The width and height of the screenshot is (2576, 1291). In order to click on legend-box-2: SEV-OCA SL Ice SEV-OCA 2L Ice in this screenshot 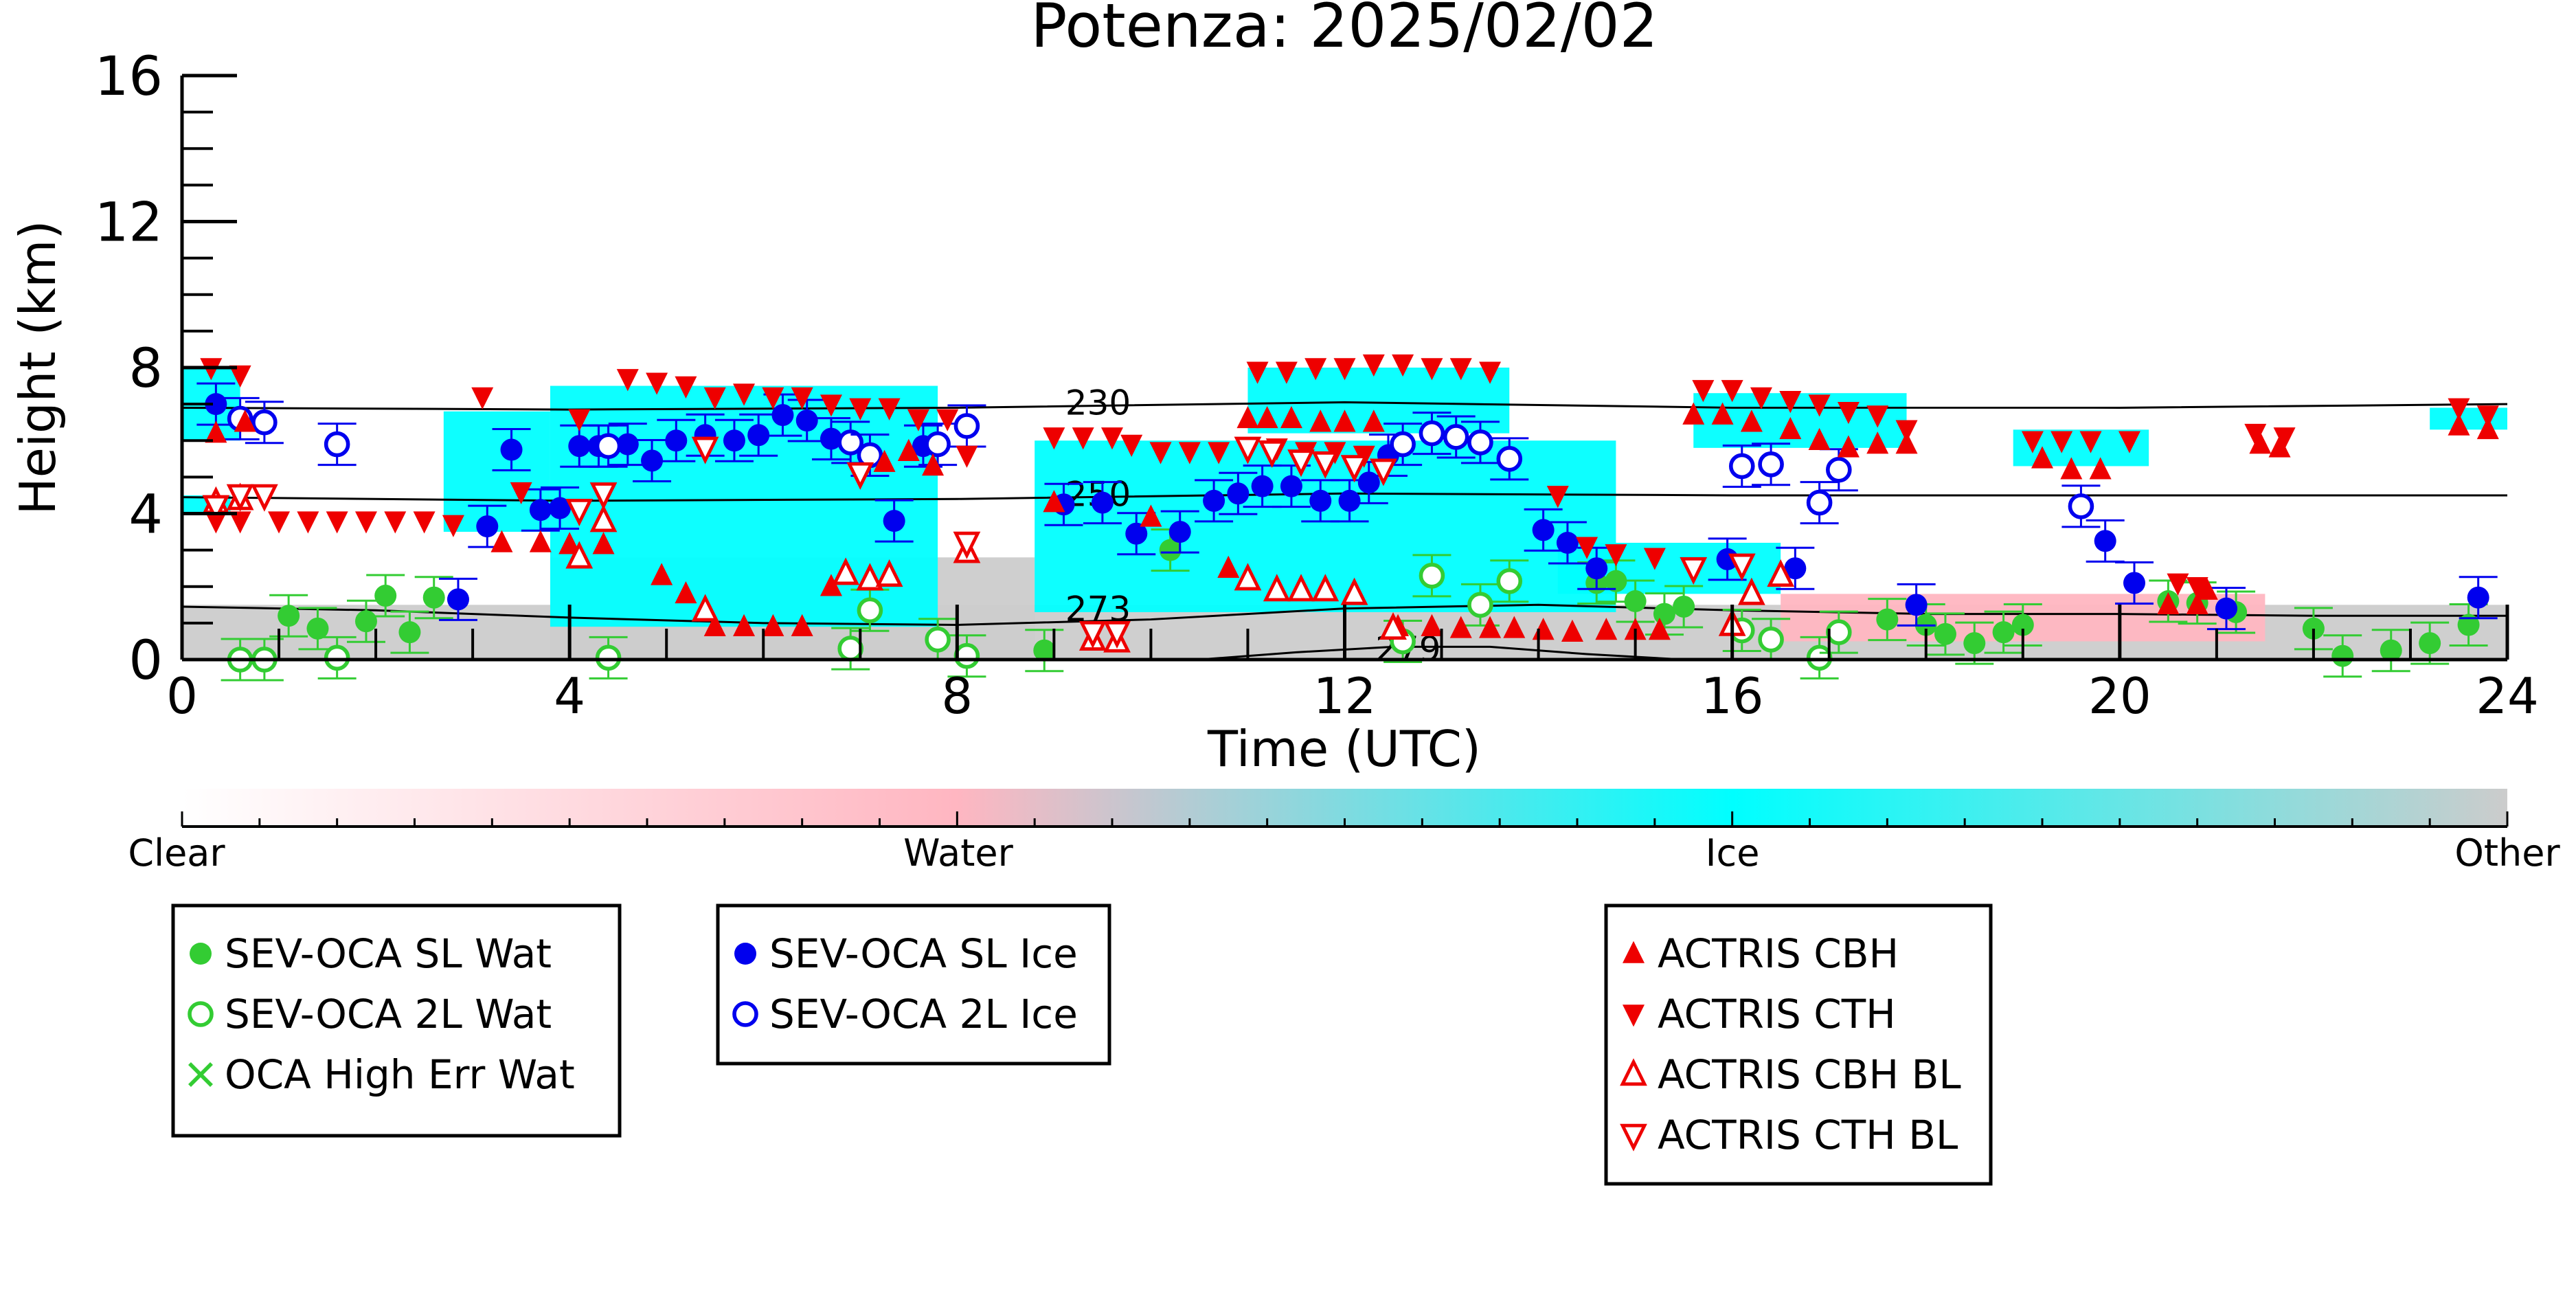, I will do `click(913, 985)`.